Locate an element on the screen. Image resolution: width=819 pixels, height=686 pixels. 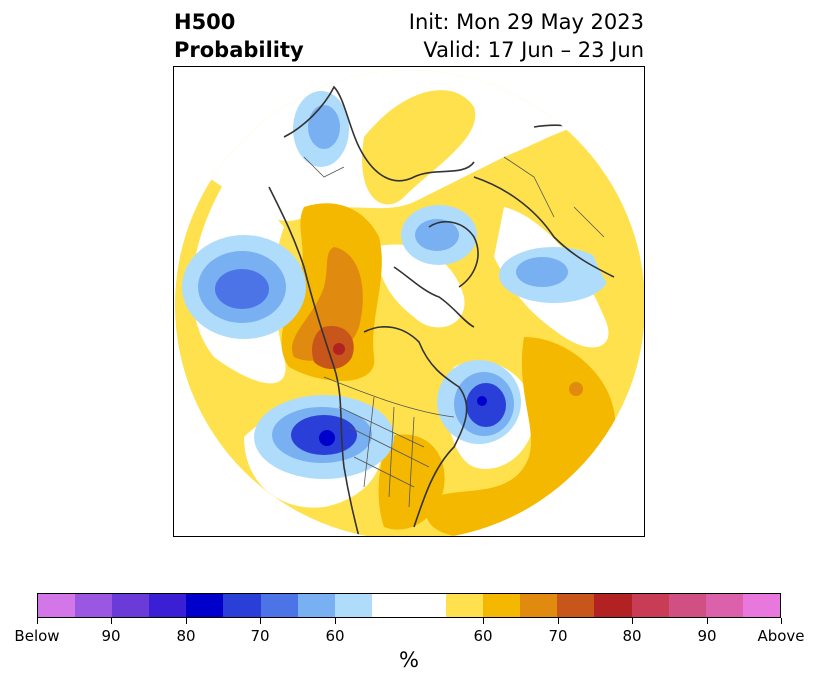
above-spot-atlantic is located at coordinates (576, 389).